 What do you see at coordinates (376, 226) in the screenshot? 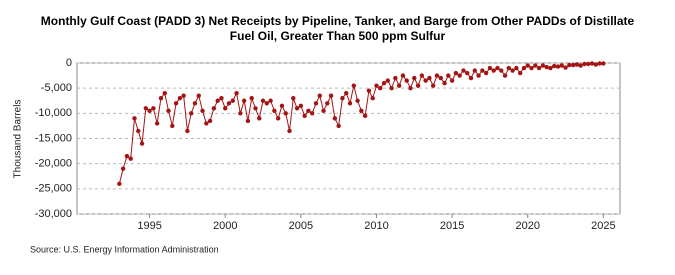
I see `x-tick-label: 2010` at bounding box center [376, 226].